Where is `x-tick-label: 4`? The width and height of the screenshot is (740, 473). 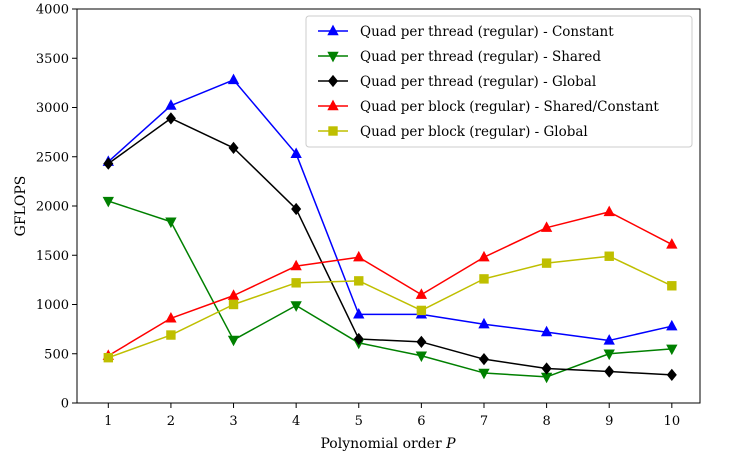 x-tick-label: 4 is located at coordinates (296, 421).